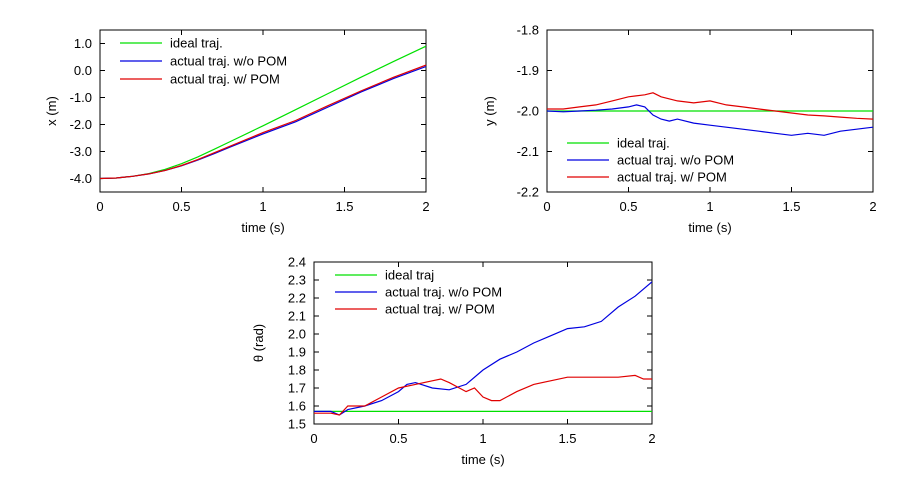 This screenshot has width=903, height=495. What do you see at coordinates (409, 275) in the screenshot?
I see `legend-label-1: ideal traj` at bounding box center [409, 275].